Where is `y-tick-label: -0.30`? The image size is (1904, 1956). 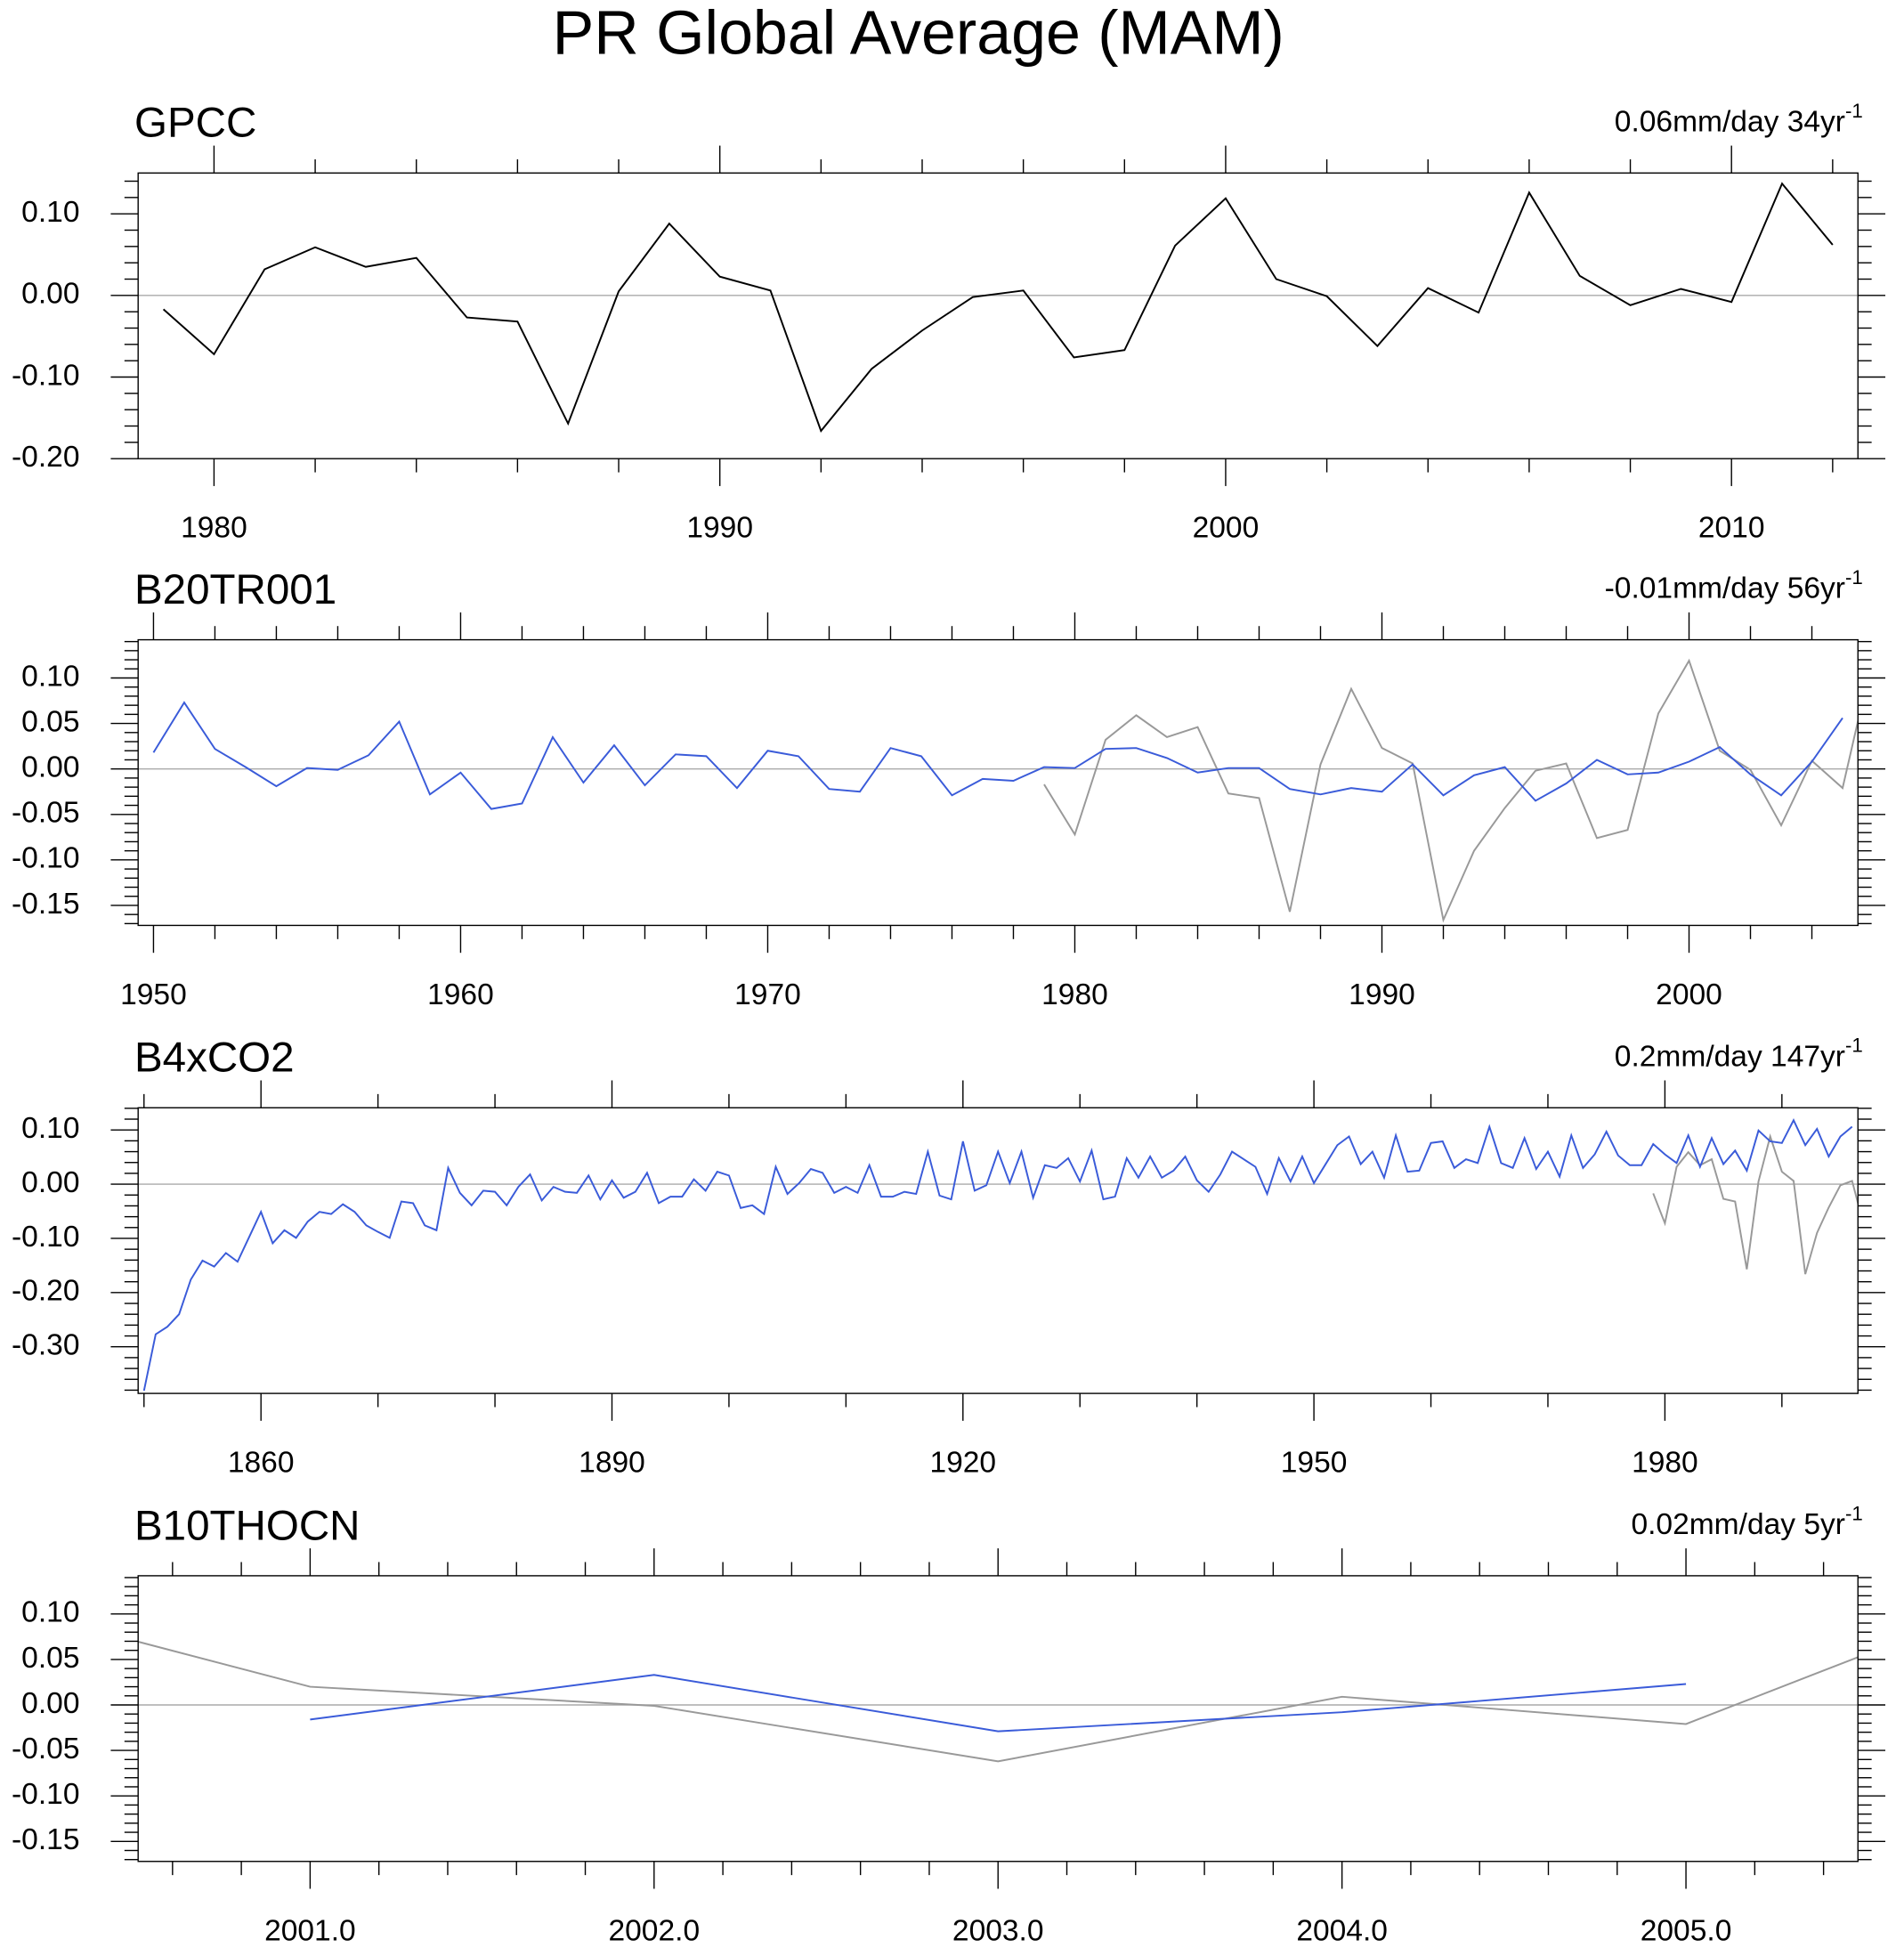
y-tick-label: -0.30 is located at coordinates (46, 1345).